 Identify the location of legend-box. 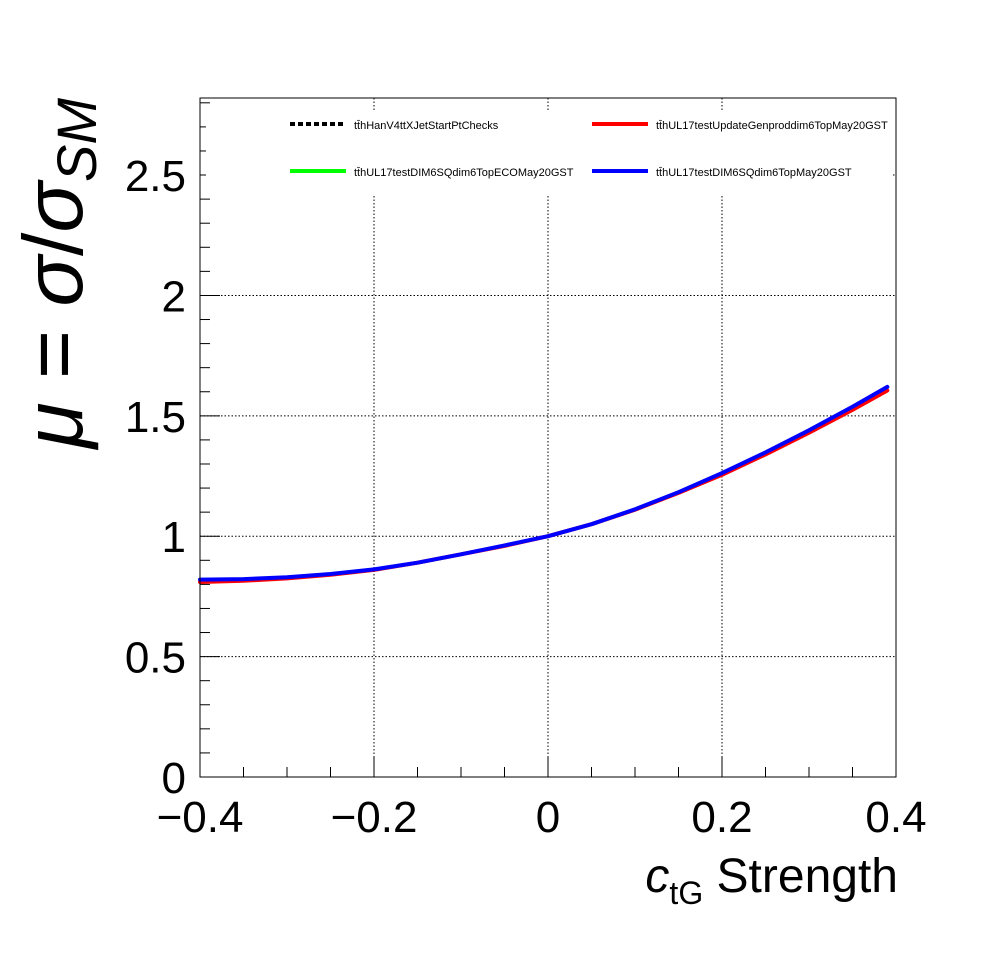
(549, 152).